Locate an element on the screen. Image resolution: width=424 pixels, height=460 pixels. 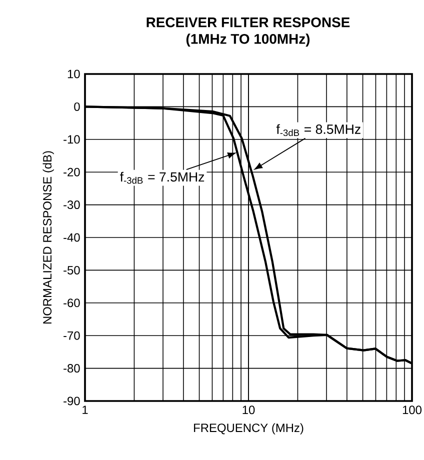
chart-title: RECEIVER FILTER RESPONSE is located at coordinates (248, 22).